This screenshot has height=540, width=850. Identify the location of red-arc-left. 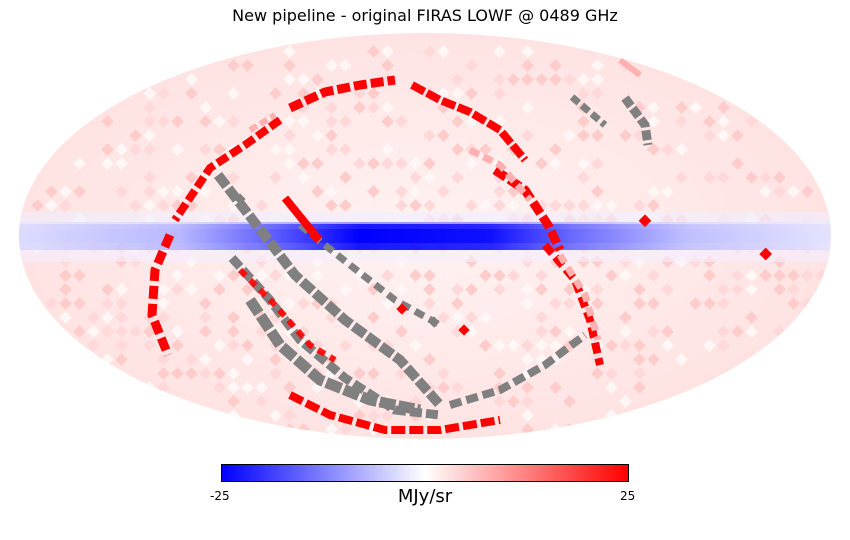
(161, 295).